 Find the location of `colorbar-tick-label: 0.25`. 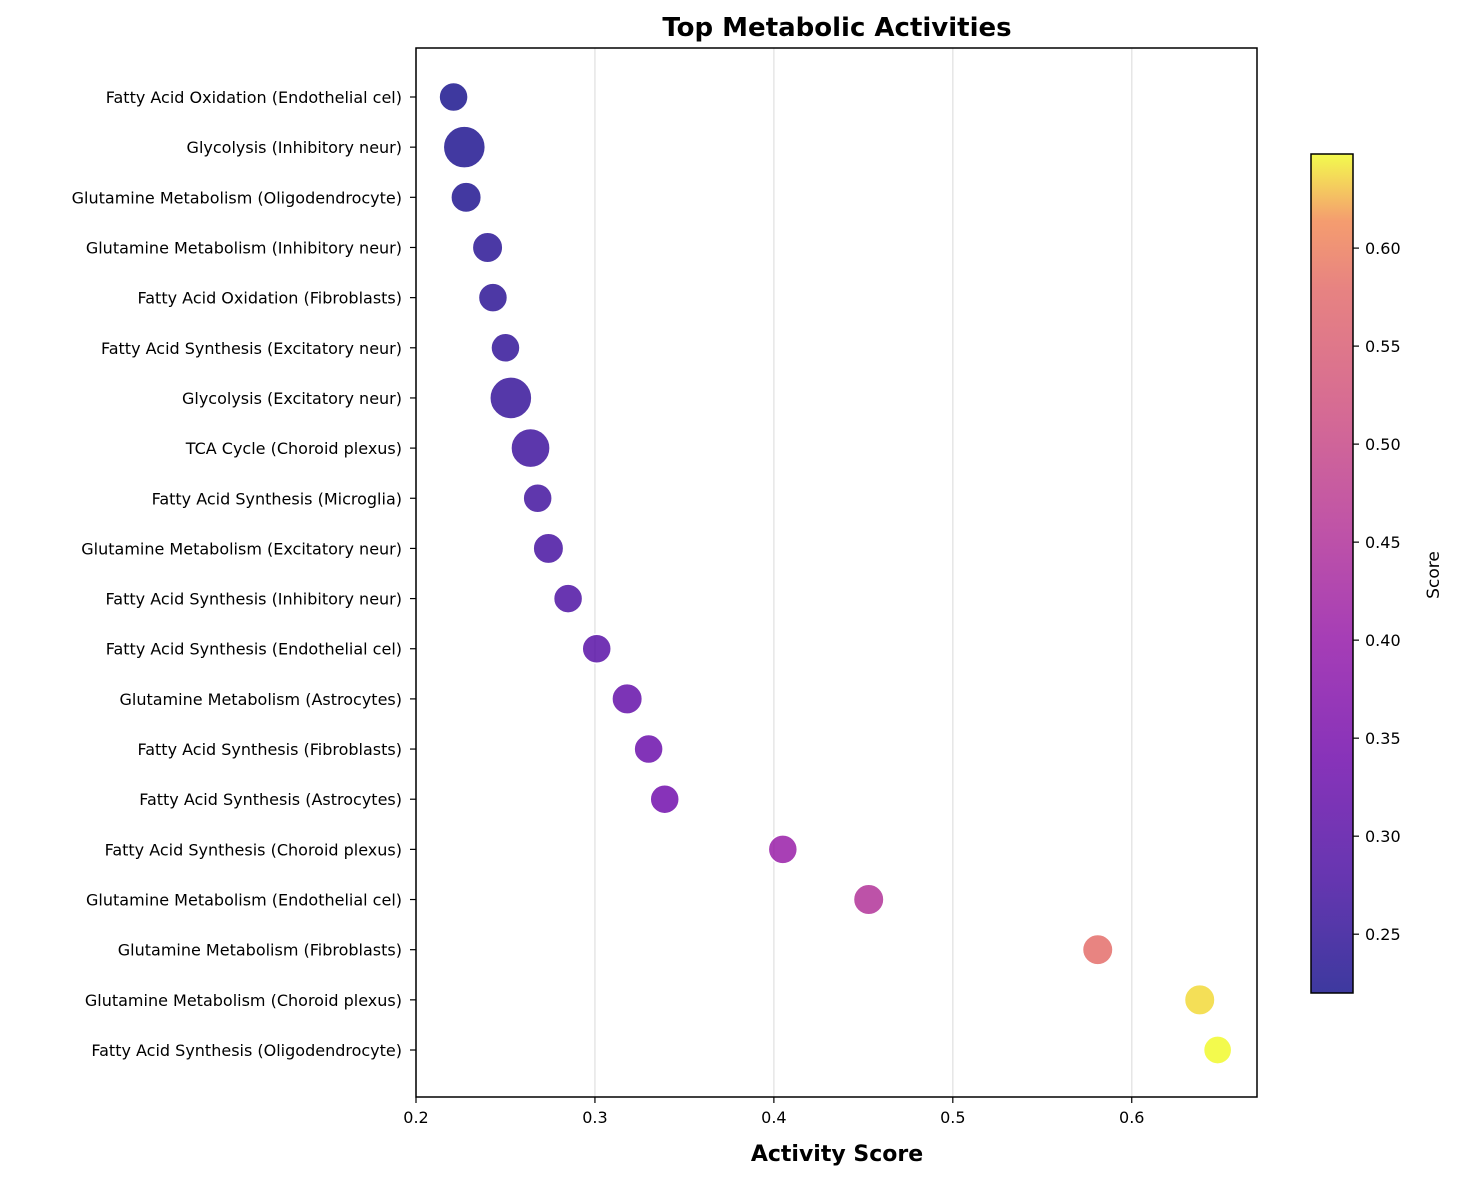

colorbar-tick-label: 0.25 is located at coordinates (1383, 934).